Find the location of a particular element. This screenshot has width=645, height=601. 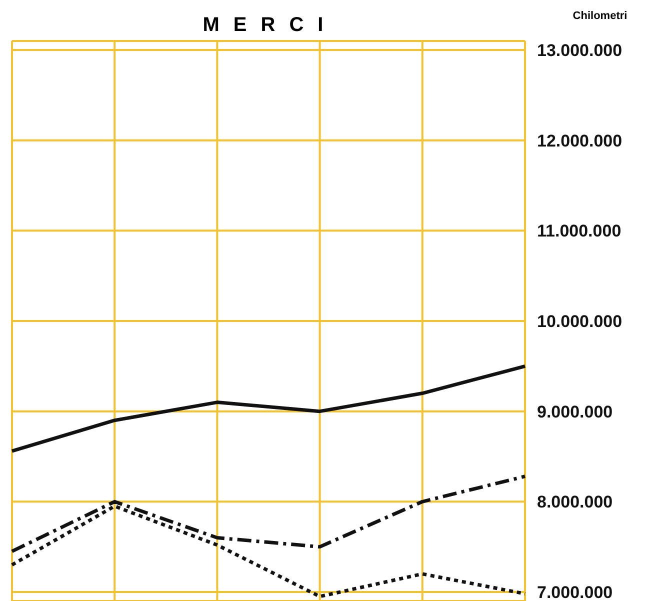

y-tick-label: 11.000.000 is located at coordinates (579, 231).